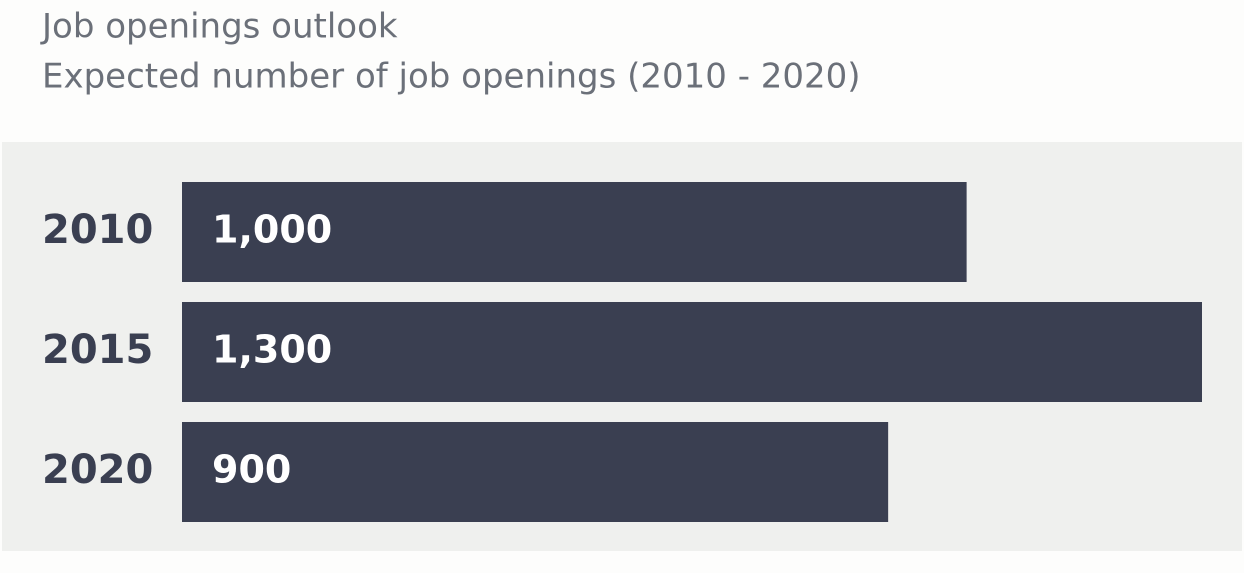 The height and width of the screenshot is (573, 1244). Describe the element at coordinates (251, 470) in the screenshot. I see `value-label: 900` at that location.